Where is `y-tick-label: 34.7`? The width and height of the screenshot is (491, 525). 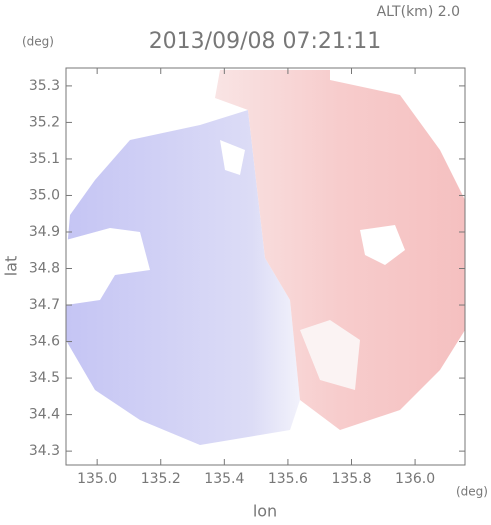 y-tick-label: 34.7 is located at coordinates (44, 305).